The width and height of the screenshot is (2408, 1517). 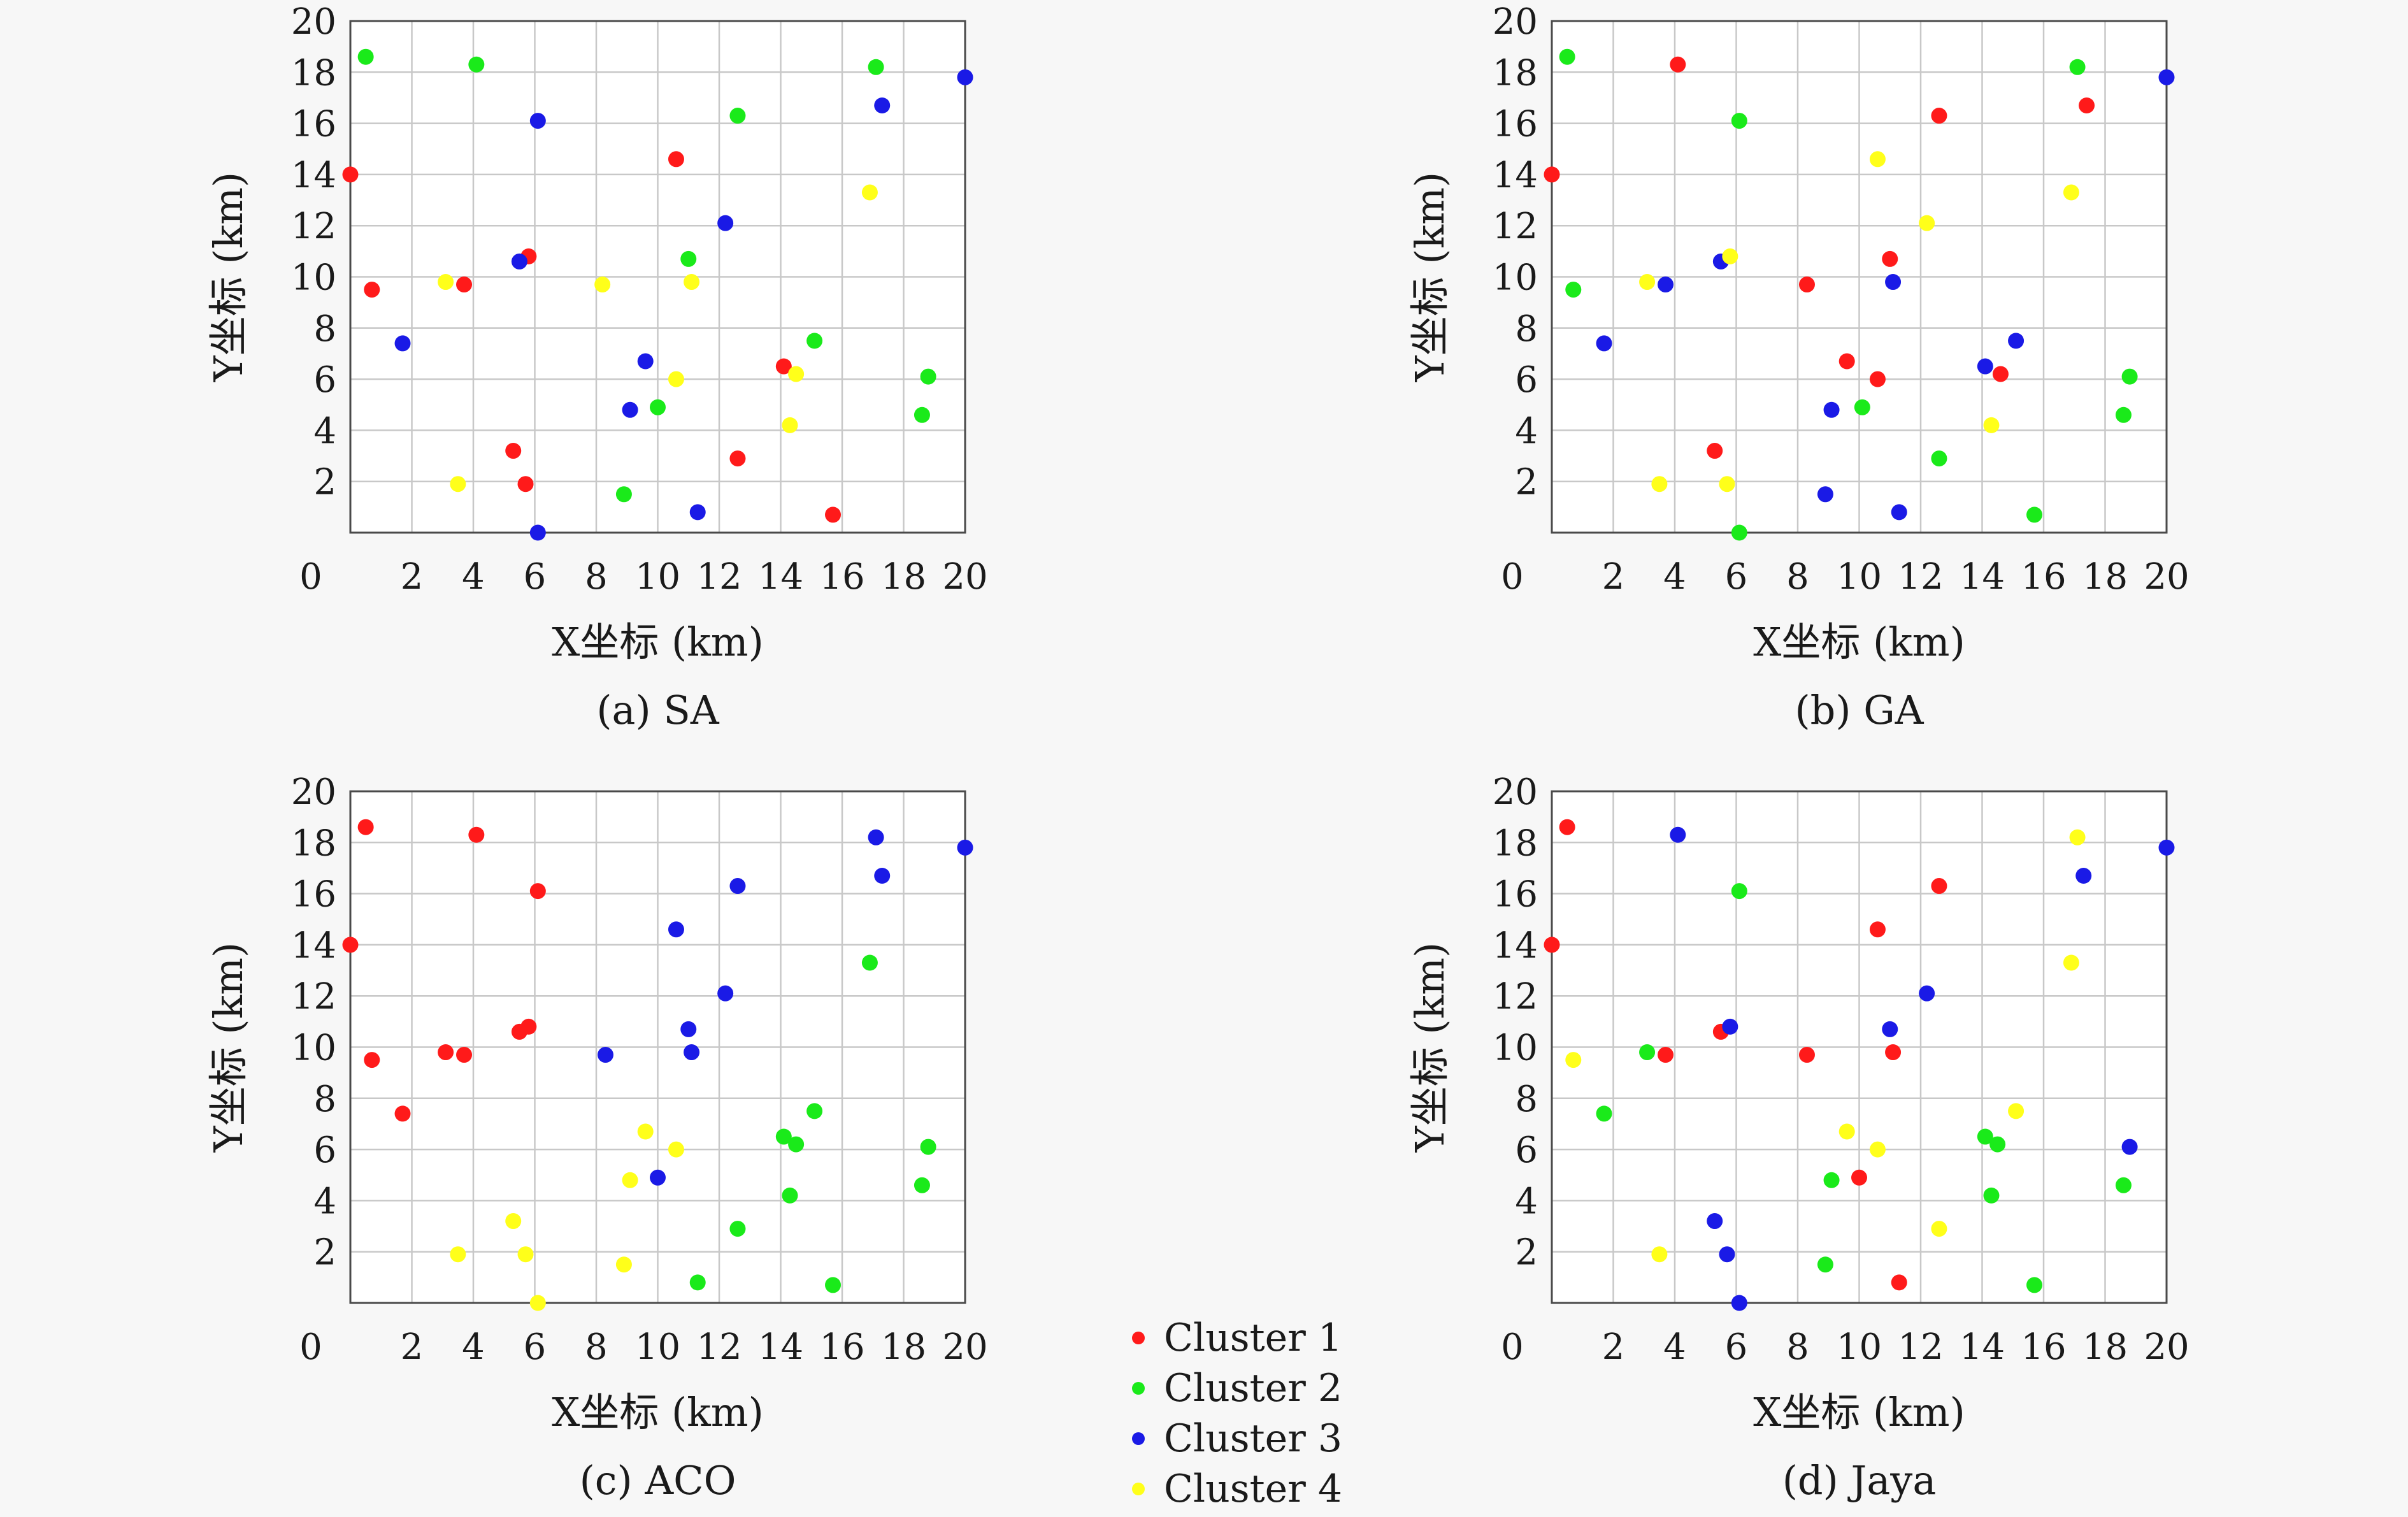 What do you see at coordinates (903, 577) in the screenshot?
I see `x-tick-label: 18` at bounding box center [903, 577].